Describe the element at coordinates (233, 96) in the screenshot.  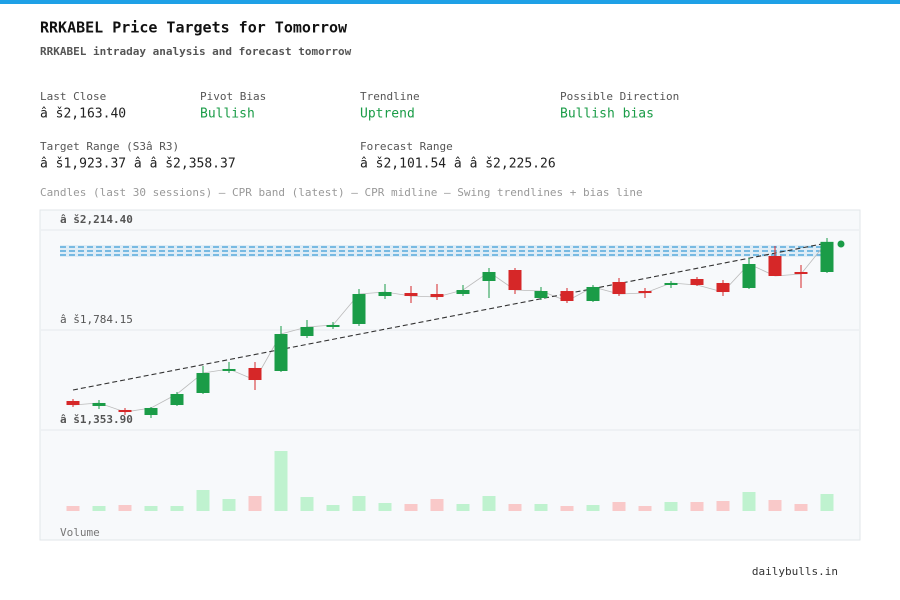
I see `stat-label: Pivot Bias` at that location.